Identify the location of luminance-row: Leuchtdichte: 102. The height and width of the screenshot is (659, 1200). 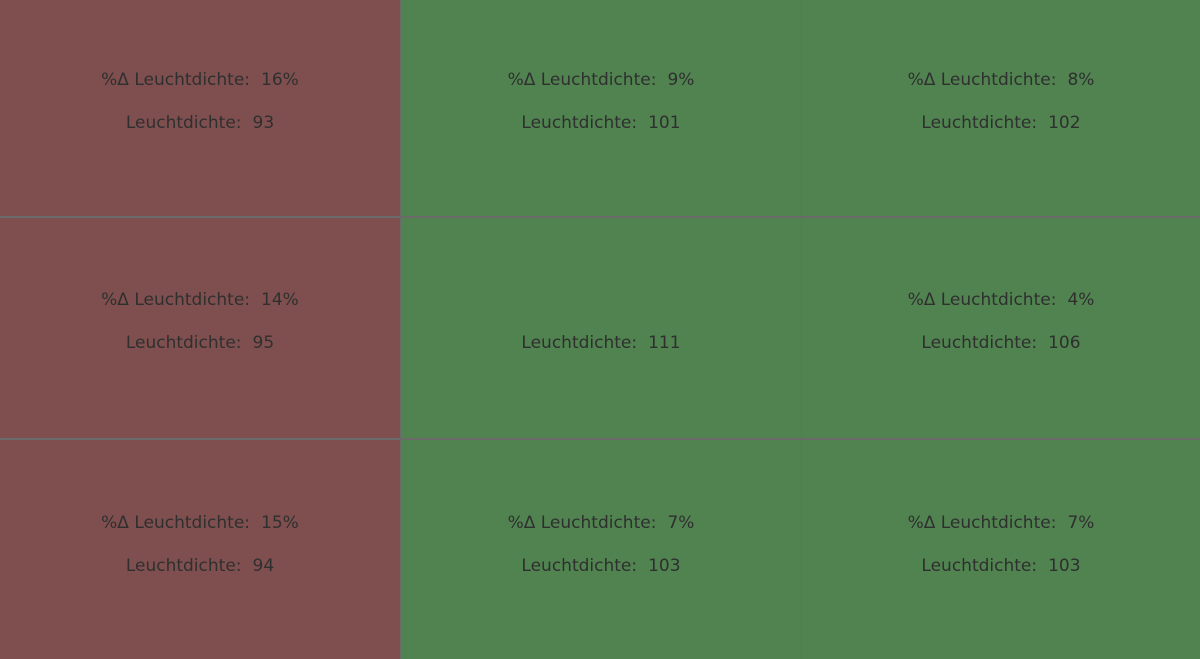
(1001, 123).